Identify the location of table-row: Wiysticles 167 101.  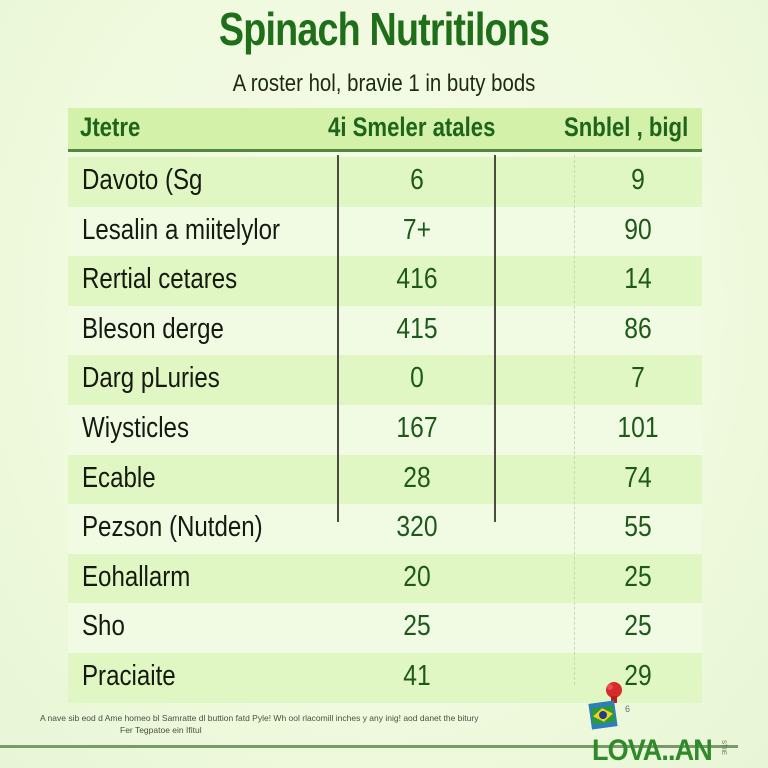
(385, 429).